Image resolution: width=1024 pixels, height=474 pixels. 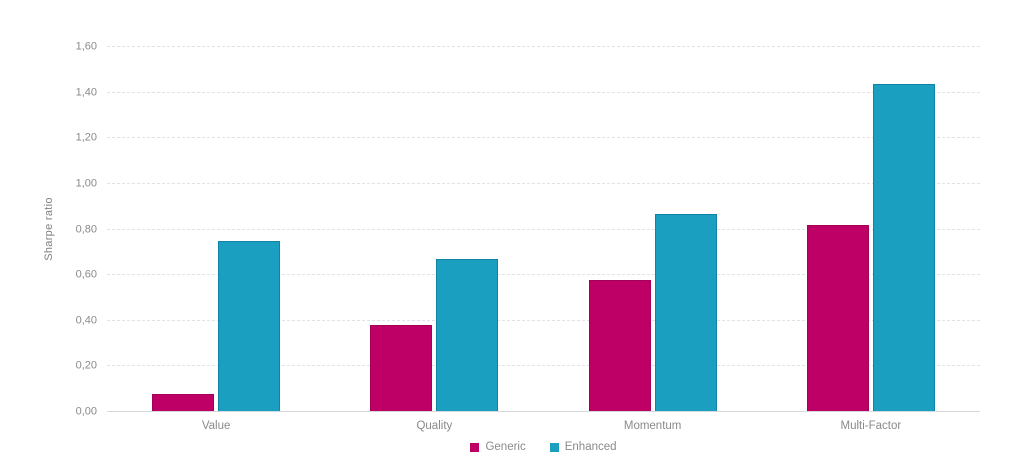 What do you see at coordinates (903, 247) in the screenshot?
I see `bar-enhanced-multi-factor` at bounding box center [903, 247].